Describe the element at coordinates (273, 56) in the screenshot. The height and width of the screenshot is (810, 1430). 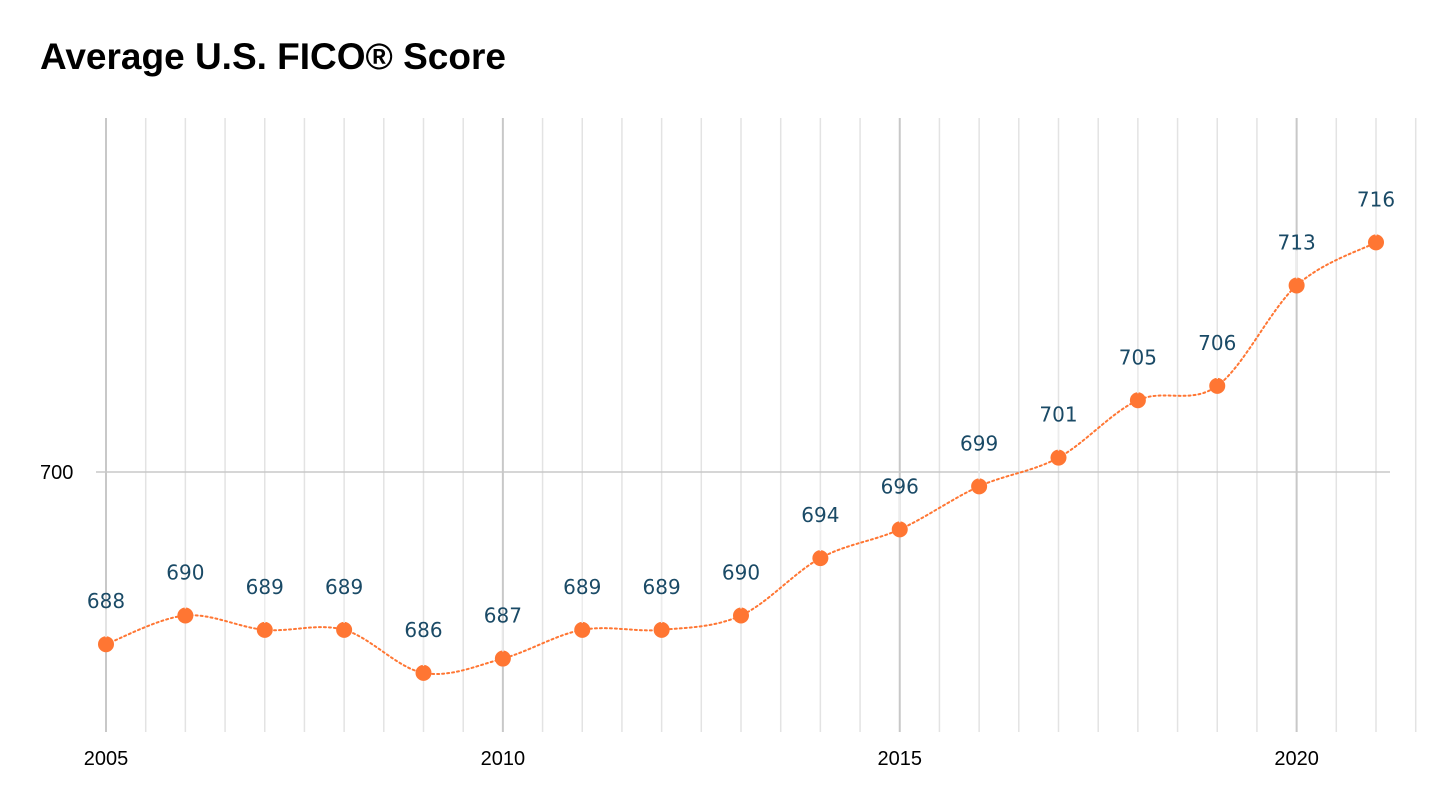
I see `chart-title: Average U.S. FICO® Score` at that location.